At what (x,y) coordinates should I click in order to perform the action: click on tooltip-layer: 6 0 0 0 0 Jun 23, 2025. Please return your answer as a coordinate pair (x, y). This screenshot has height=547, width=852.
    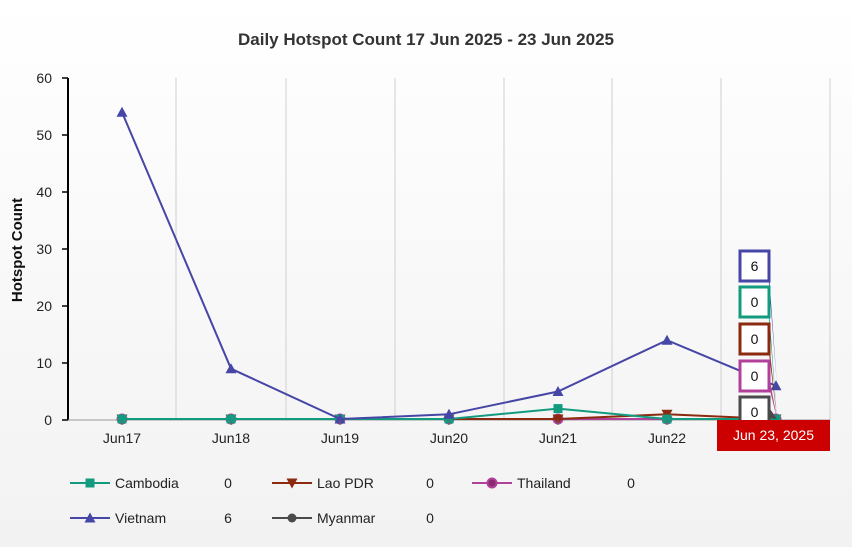
    Looking at the image, I should click on (773, 350).